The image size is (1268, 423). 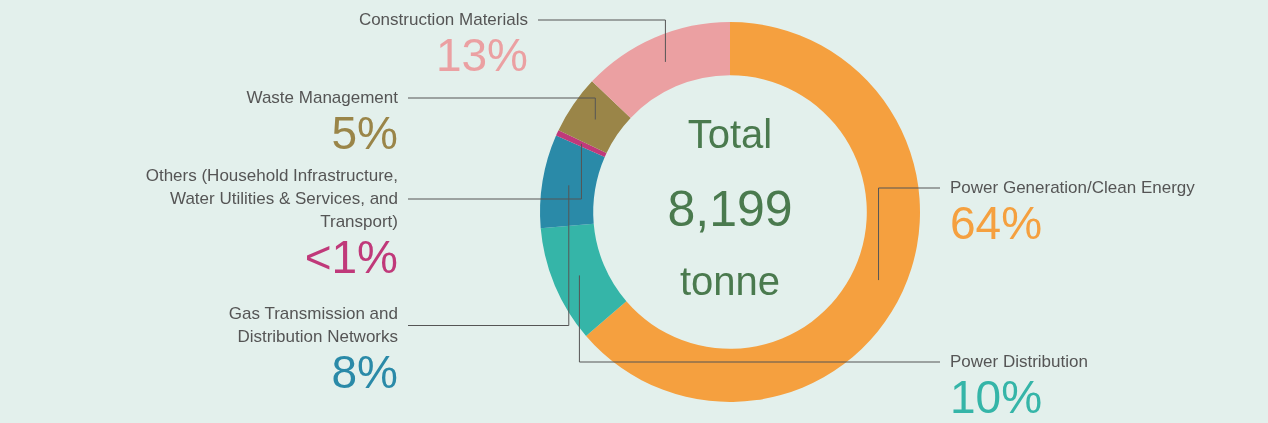 I want to click on slice-label: Construction Materials, so click(x=443, y=19).